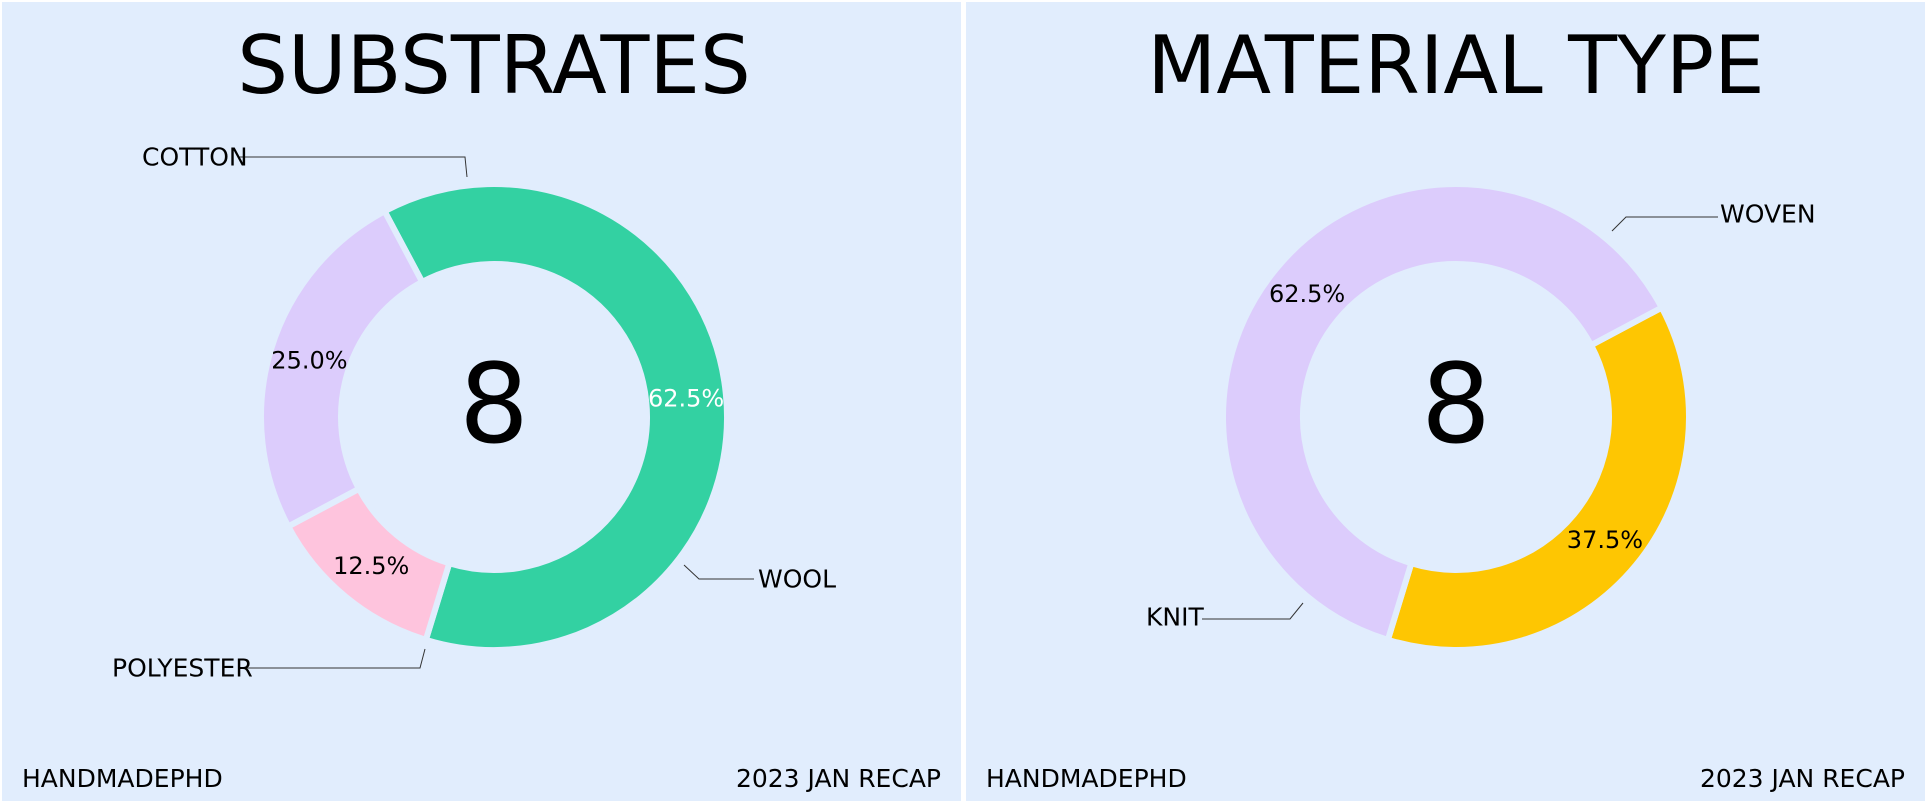 This screenshot has width=1928, height=804. Describe the element at coordinates (1307, 294) in the screenshot. I see `value-label-knit: 62.5%` at that location.